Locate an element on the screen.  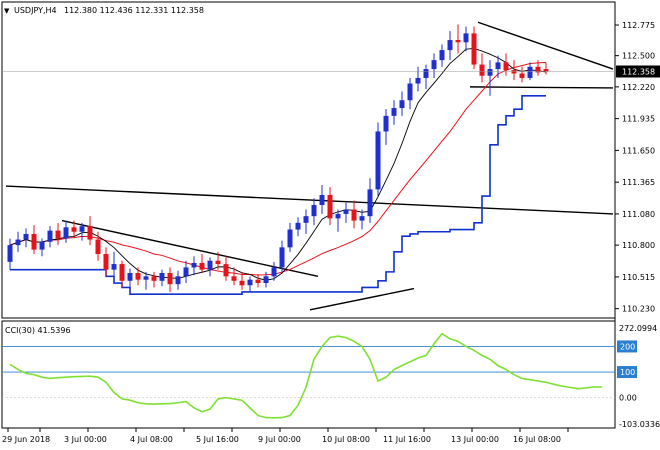
price-tick-label: 112.775 is located at coordinates (638, 25).